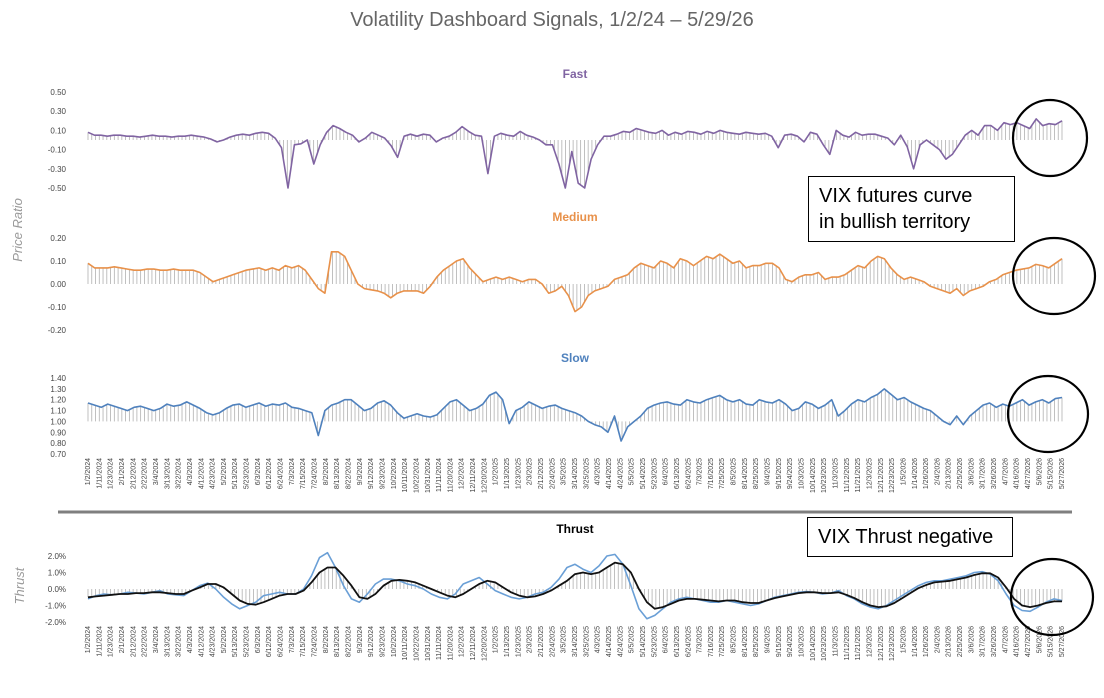 The height and width of the screenshot is (698, 1104). Describe the element at coordinates (598, 471) in the screenshot. I see `upper-date-tick: 4/3/2025` at that location.